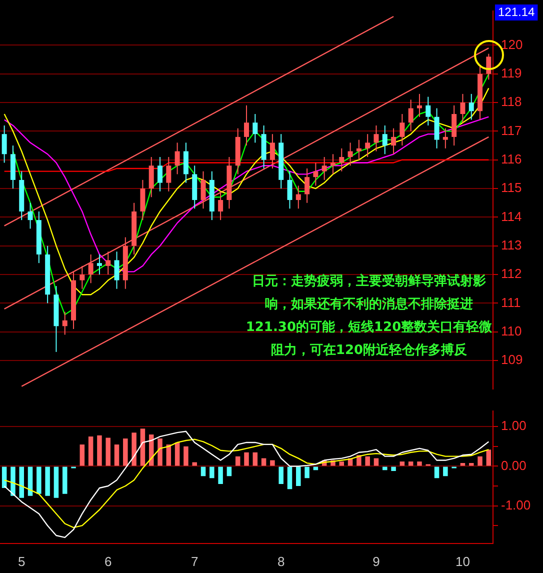 Image resolution: width=543 pixels, height=573 pixels. Describe the element at coordinates (281, 561) in the screenshot. I see `x-tick-label: 8` at that location.